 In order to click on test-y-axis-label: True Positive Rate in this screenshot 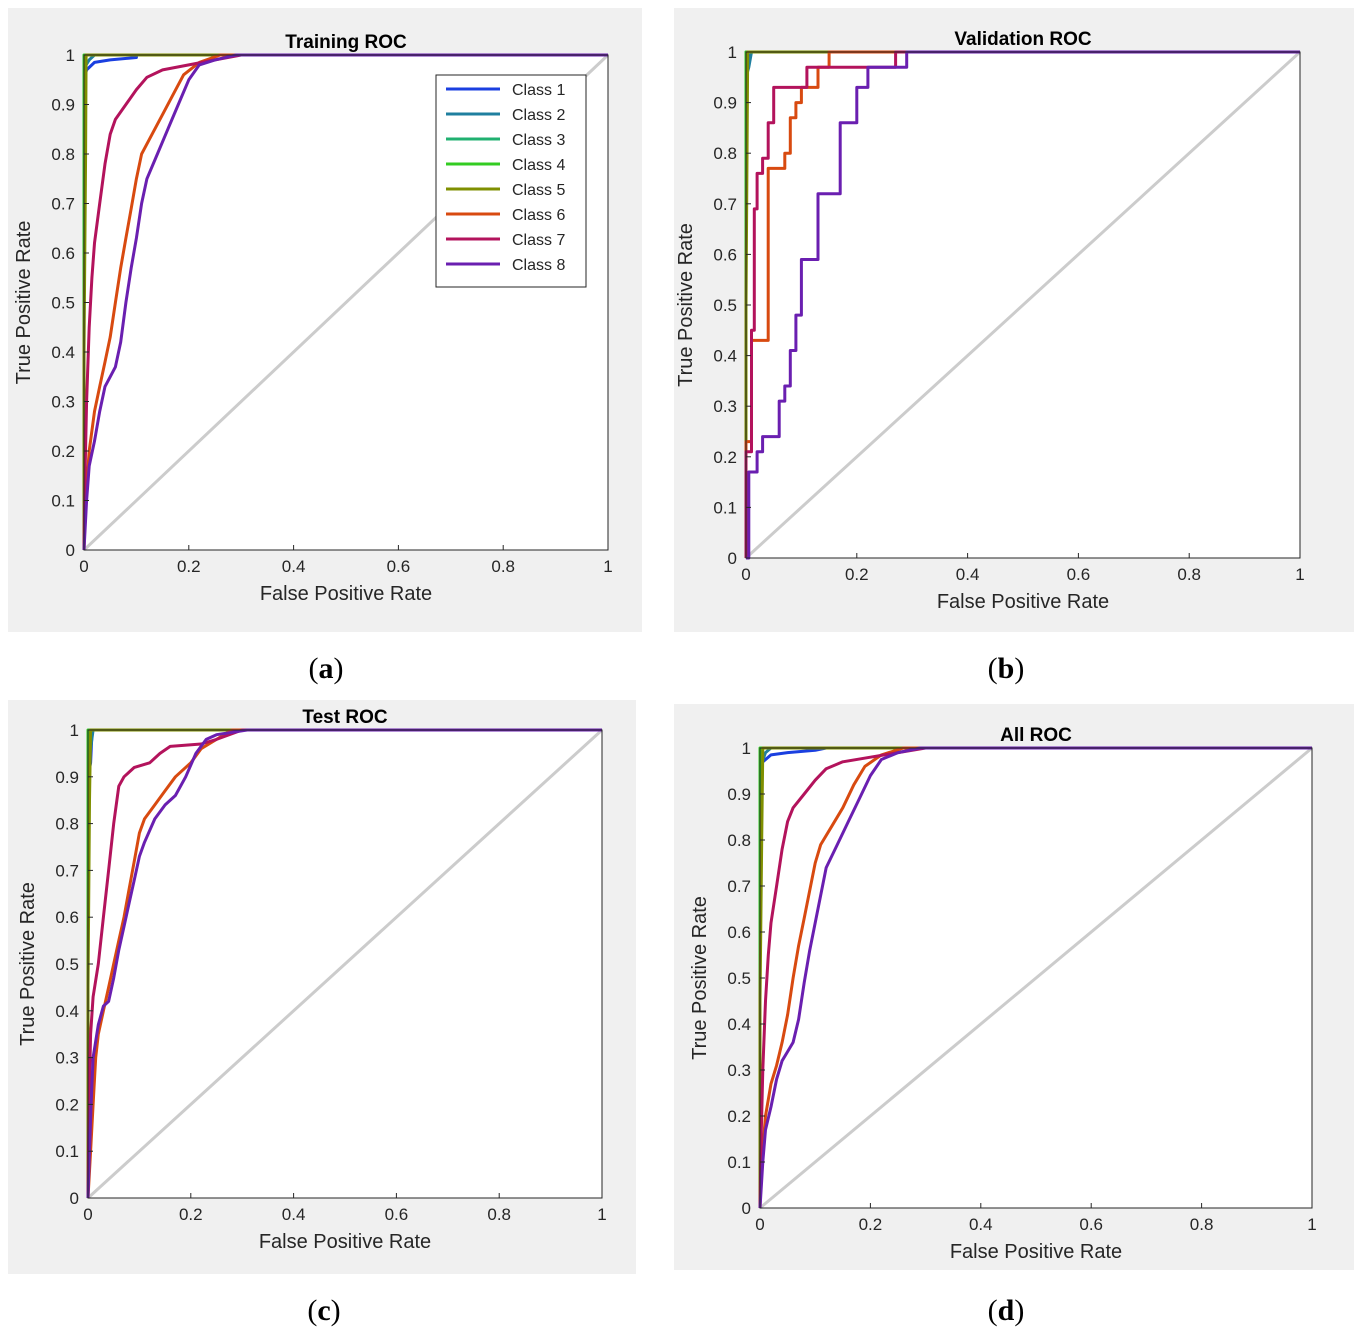, I will do `click(28, 964)`.